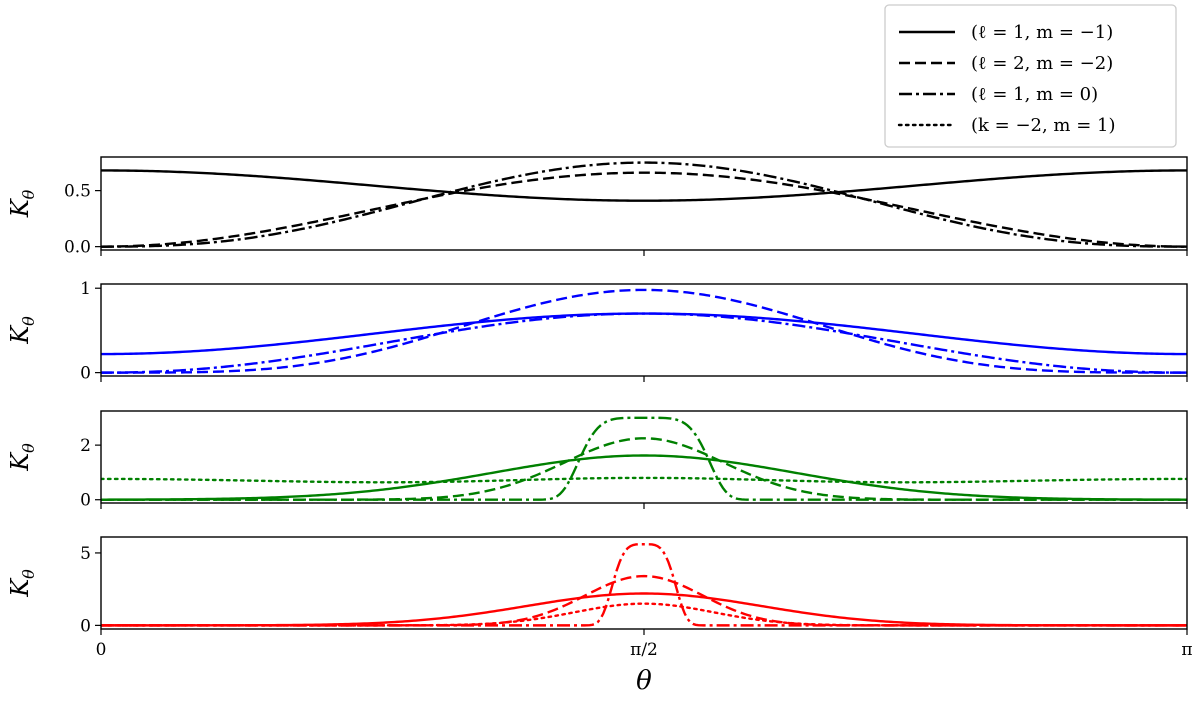 The image size is (1200, 701). I want to click on panel-1: 0.0 0.5 Kθ, so click(597, 207).